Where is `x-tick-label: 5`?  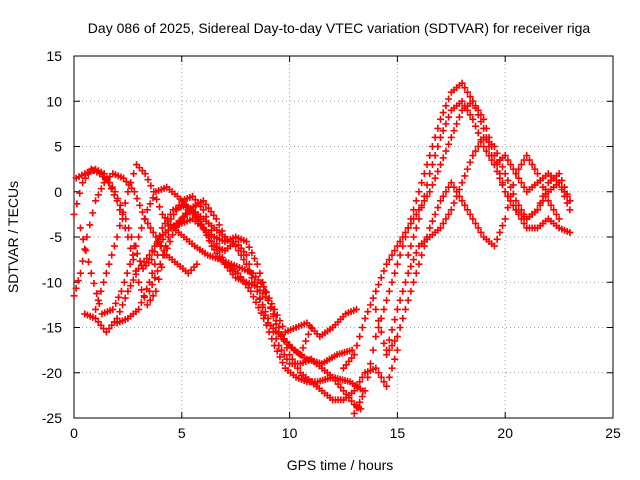 x-tick-label: 5 is located at coordinates (182, 433).